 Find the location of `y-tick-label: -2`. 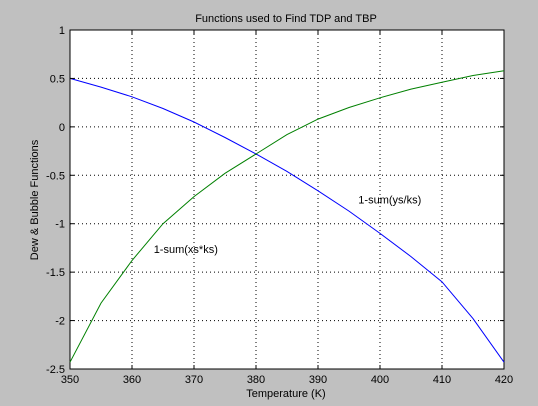

y-tick-label: -2 is located at coordinates (60, 322).